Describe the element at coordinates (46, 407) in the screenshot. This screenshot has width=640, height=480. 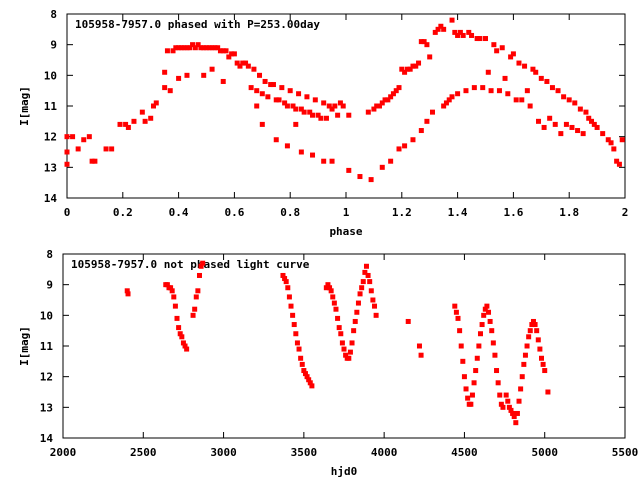
I see `y-tick-label: 13` at that location.